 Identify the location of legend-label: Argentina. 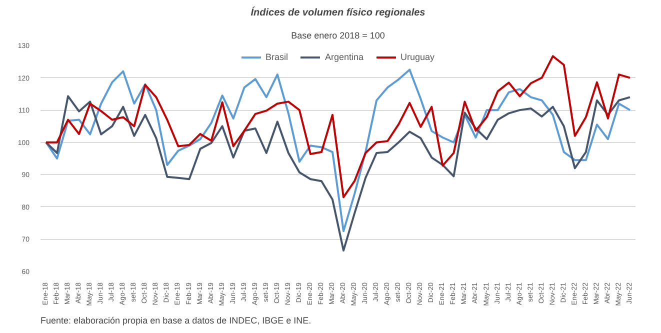
(344, 57).